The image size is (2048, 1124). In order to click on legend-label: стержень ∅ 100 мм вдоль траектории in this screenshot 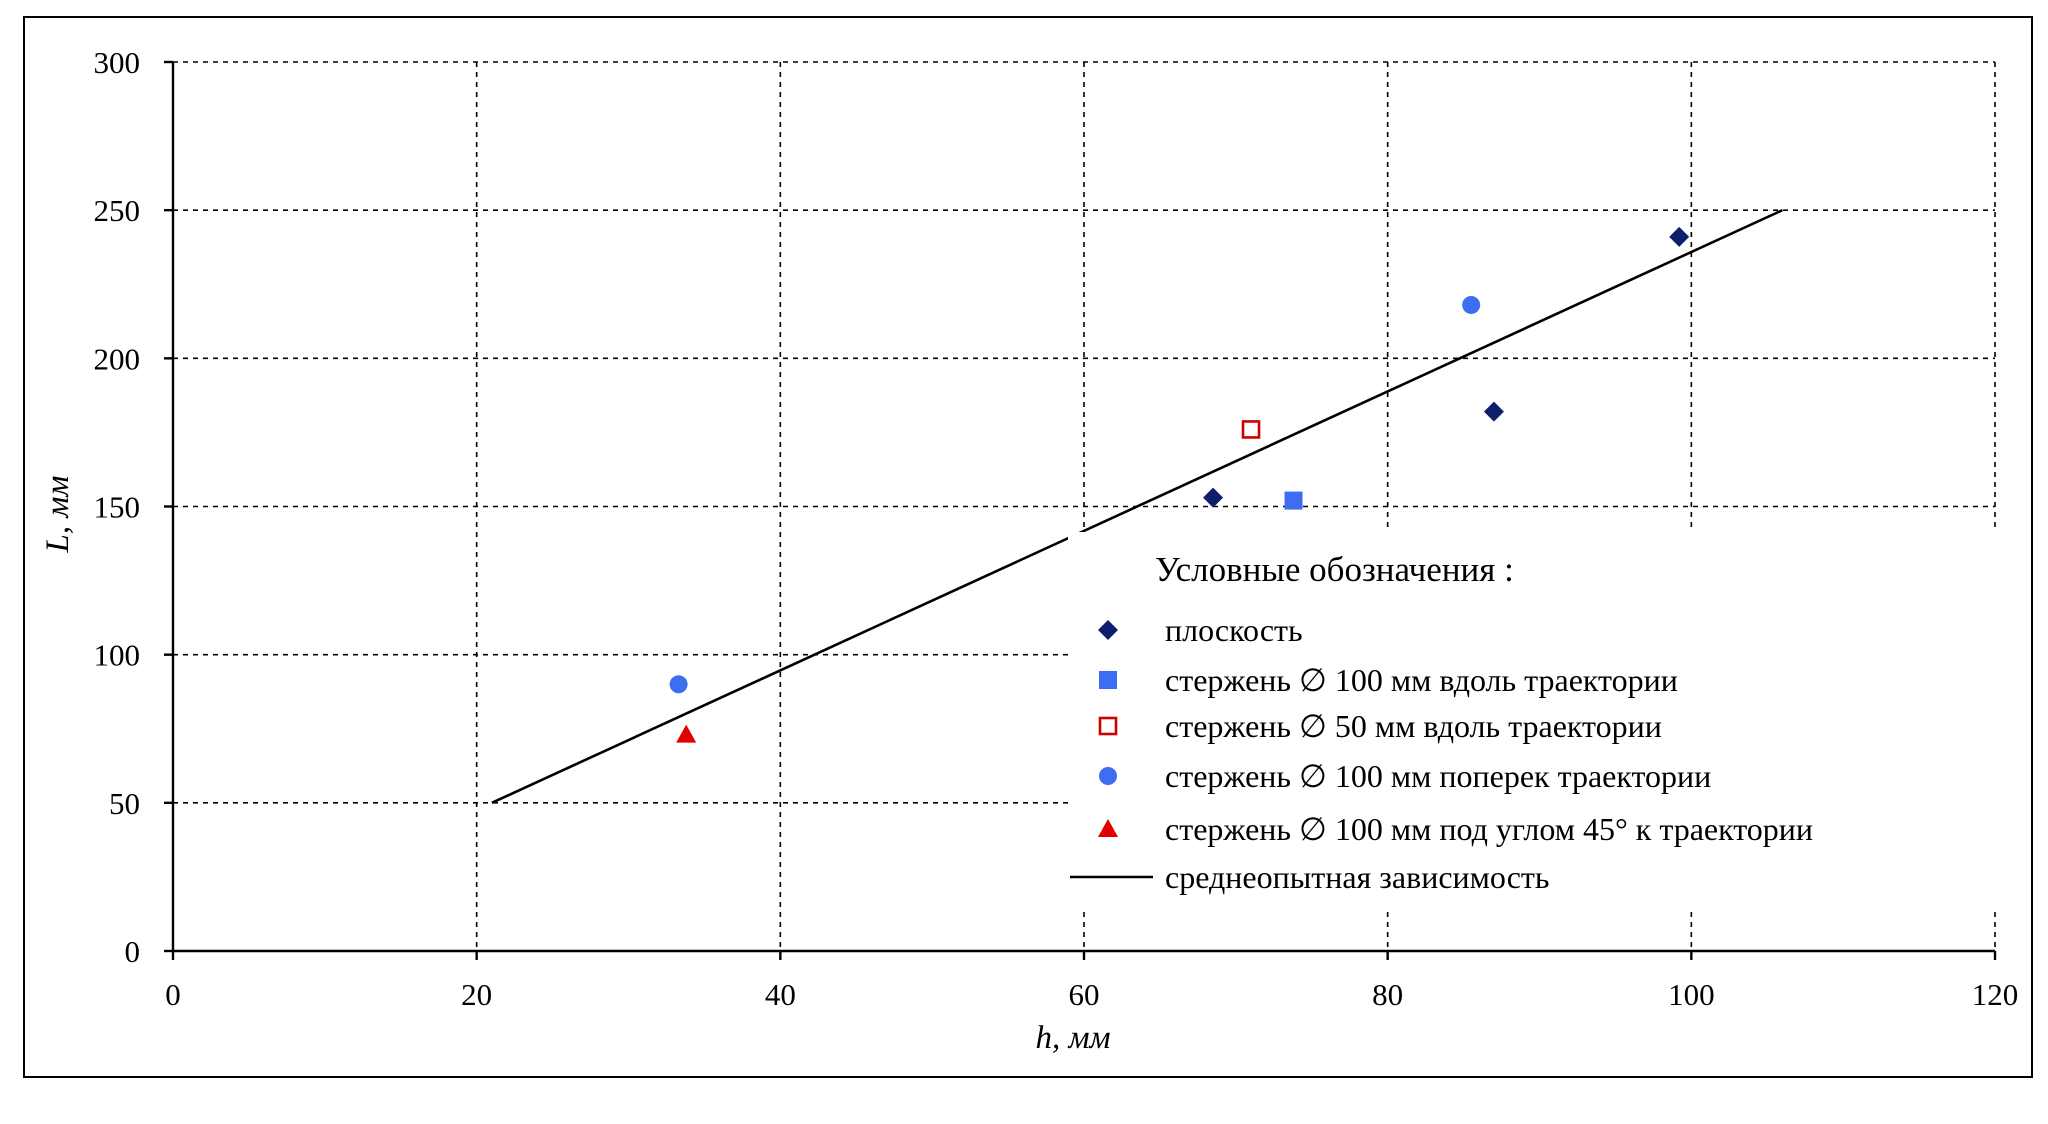, I will do `click(1421, 680)`.